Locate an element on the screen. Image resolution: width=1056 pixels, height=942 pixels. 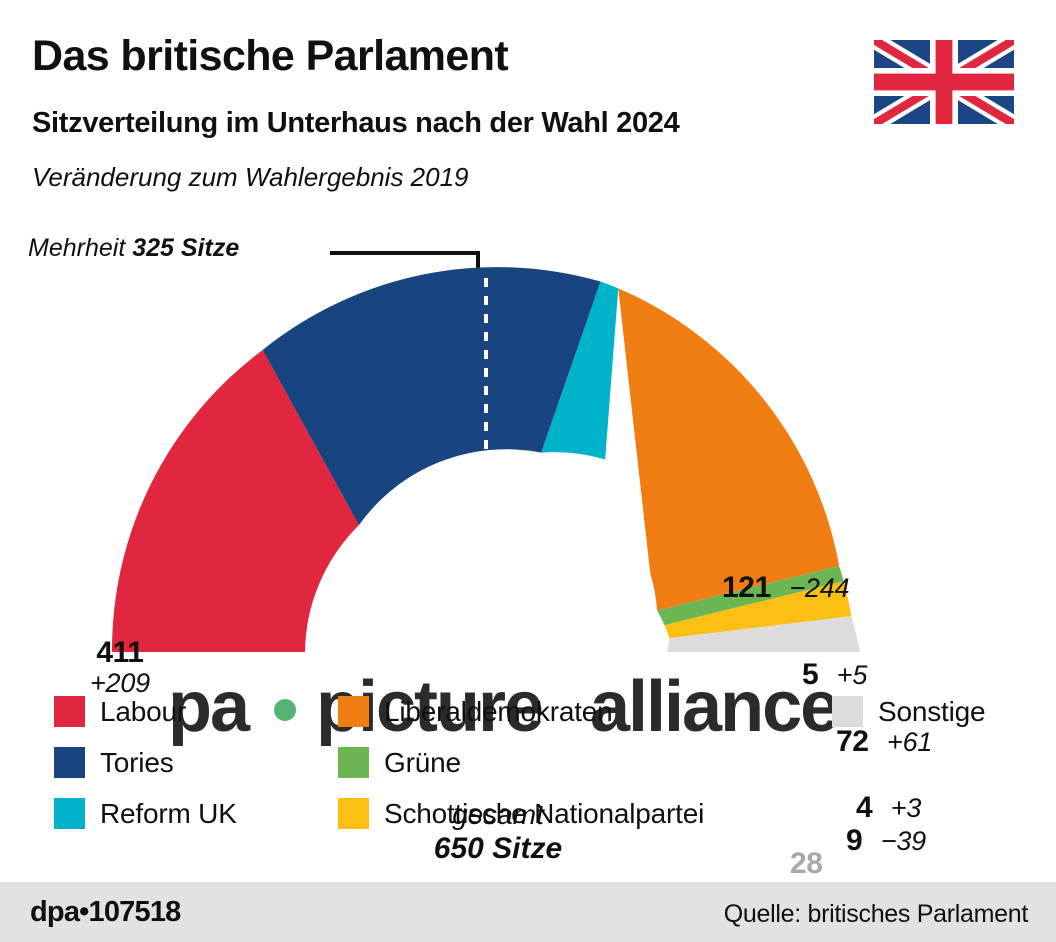
legend-swatch-snp is located at coordinates (353, 813).